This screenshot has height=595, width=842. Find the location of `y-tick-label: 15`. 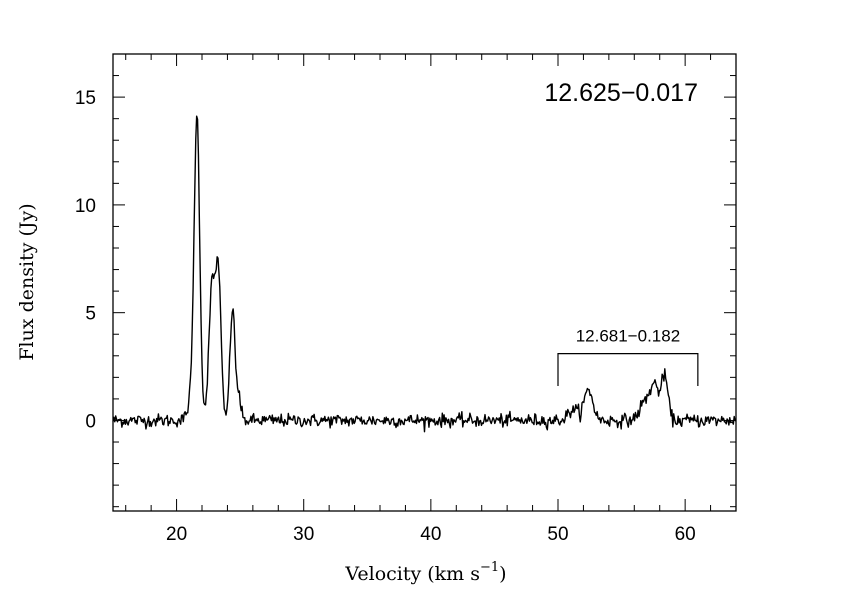

y-tick-label: 15 is located at coordinates (85, 98).